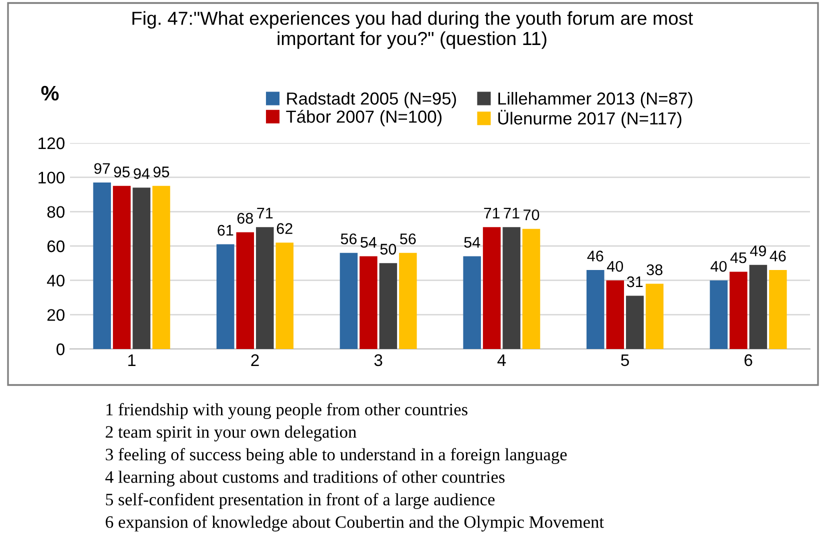 The height and width of the screenshot is (544, 824). What do you see at coordinates (226, 230) in the screenshot?
I see `data-label: 61` at bounding box center [226, 230].